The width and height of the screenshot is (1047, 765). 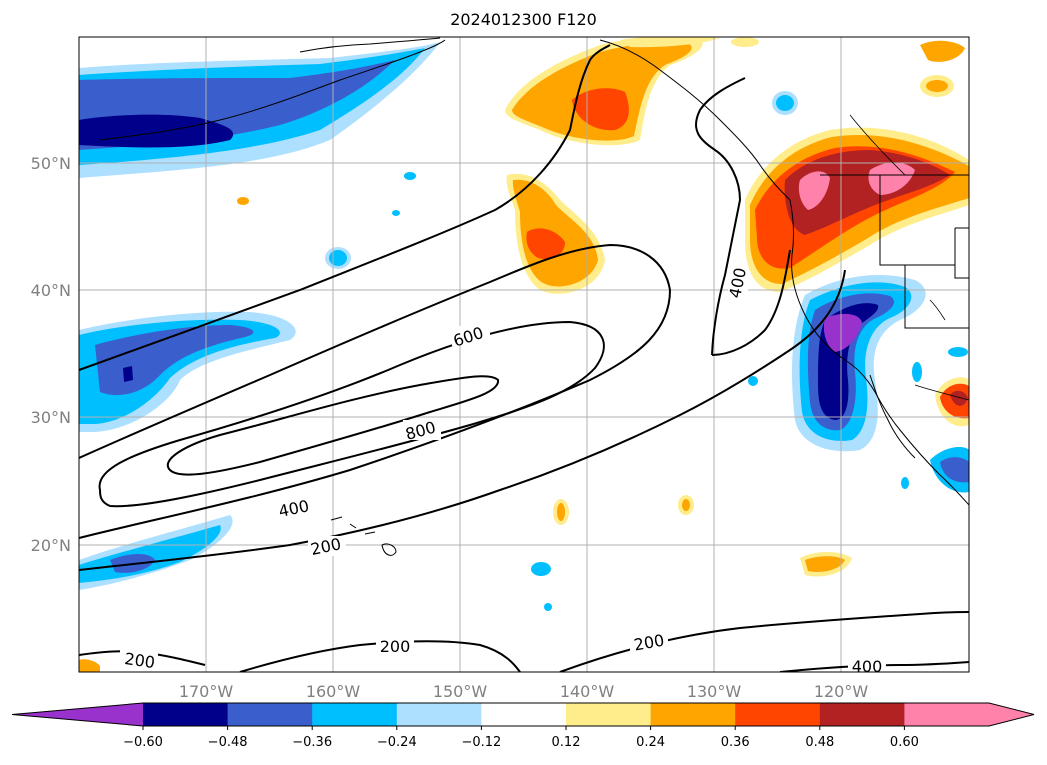 What do you see at coordinates (841, 691) in the screenshot?
I see `lon-label: 120°W` at bounding box center [841, 691].